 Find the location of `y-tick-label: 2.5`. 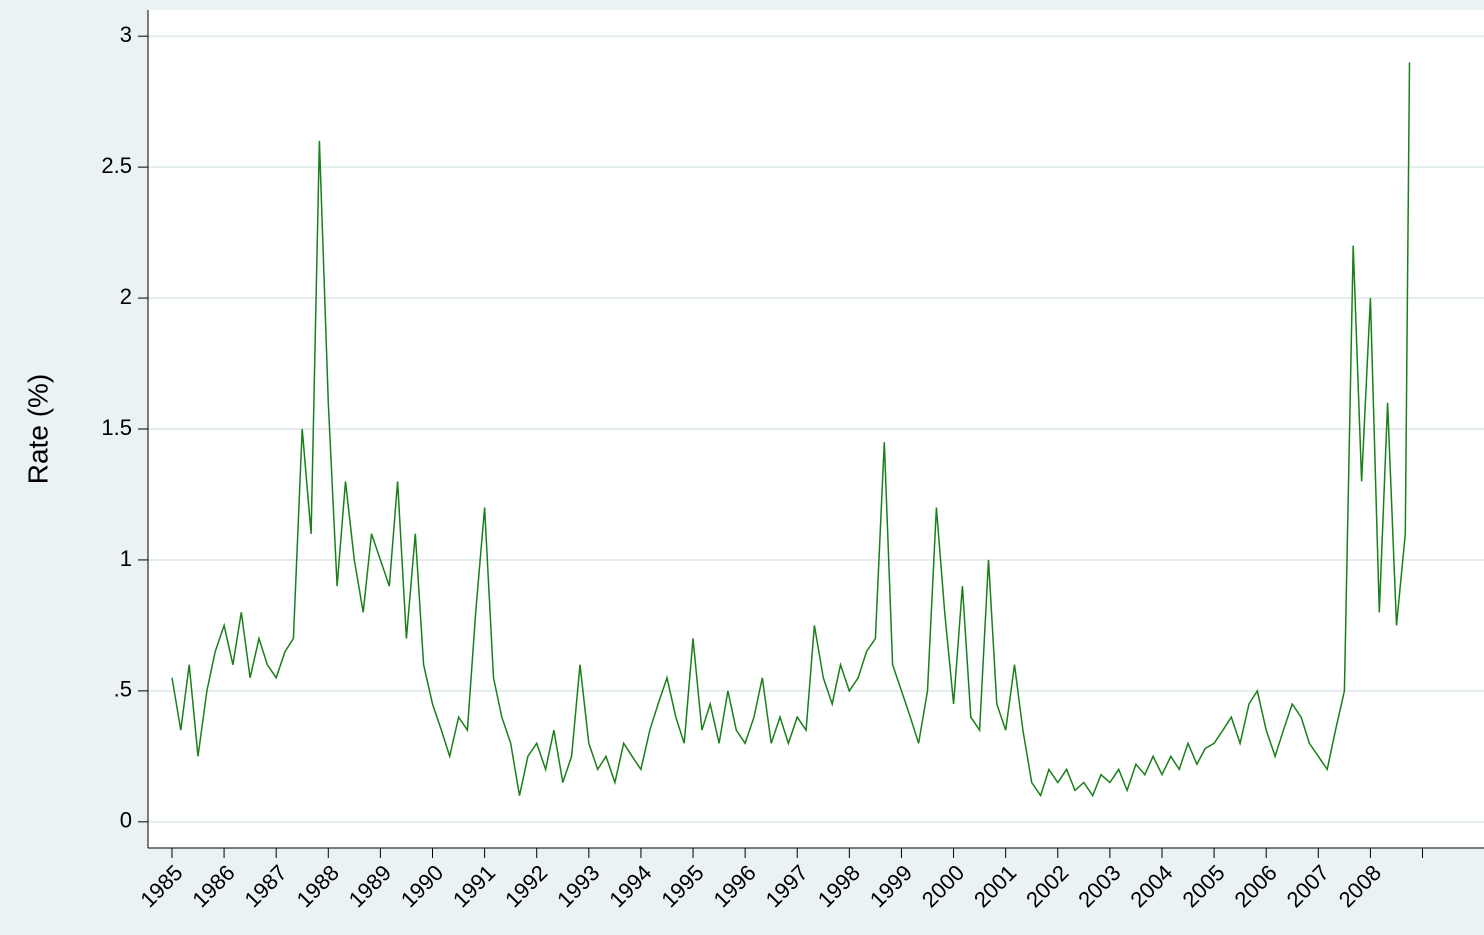

y-tick-label: 2.5 is located at coordinates (116, 165).